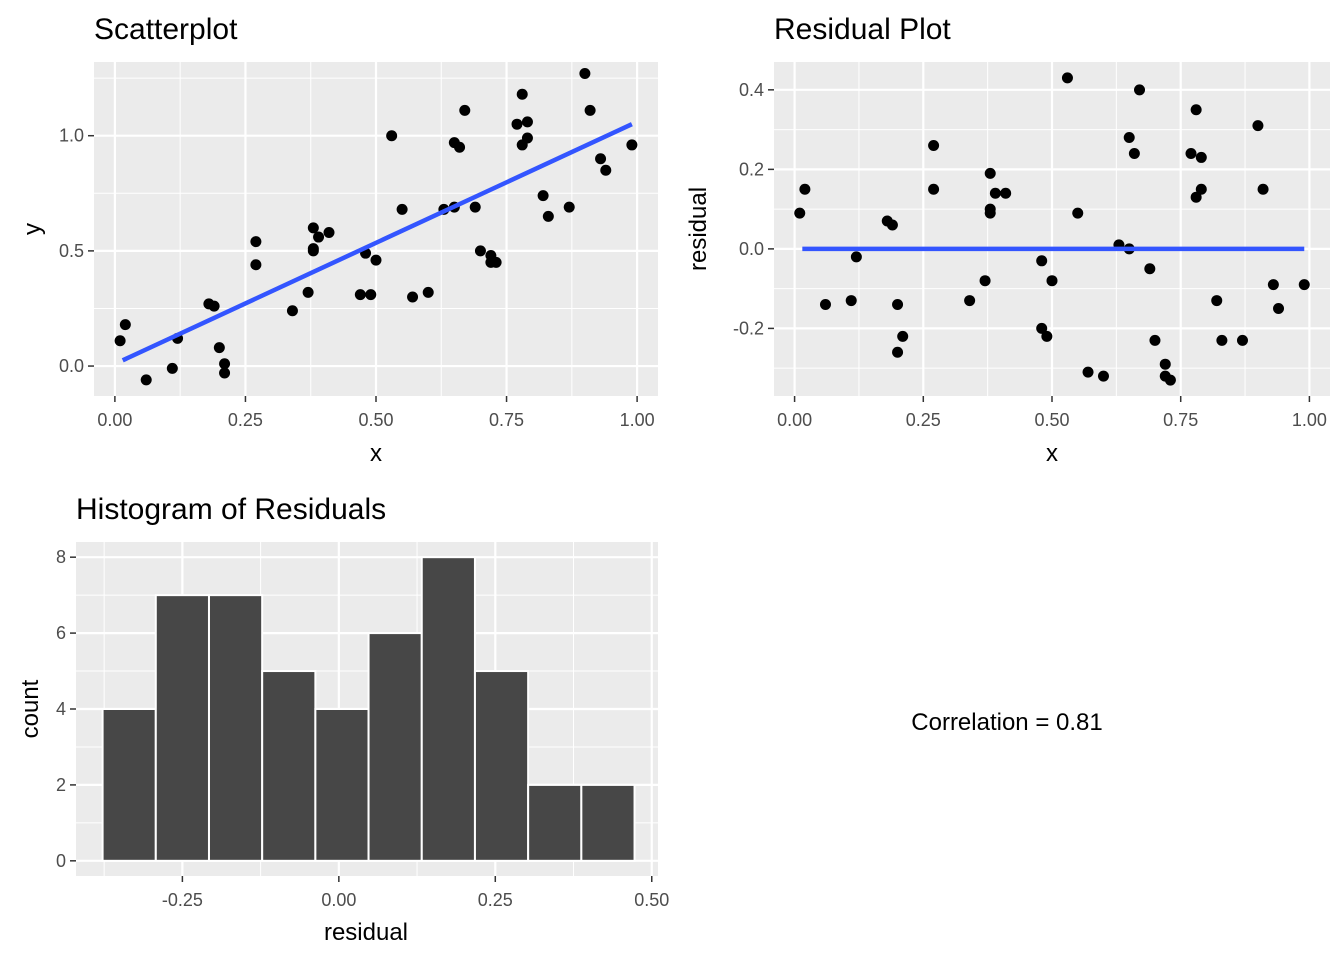 The width and height of the screenshot is (1344, 960). I want to click on histogram-marks, so click(368, 709).